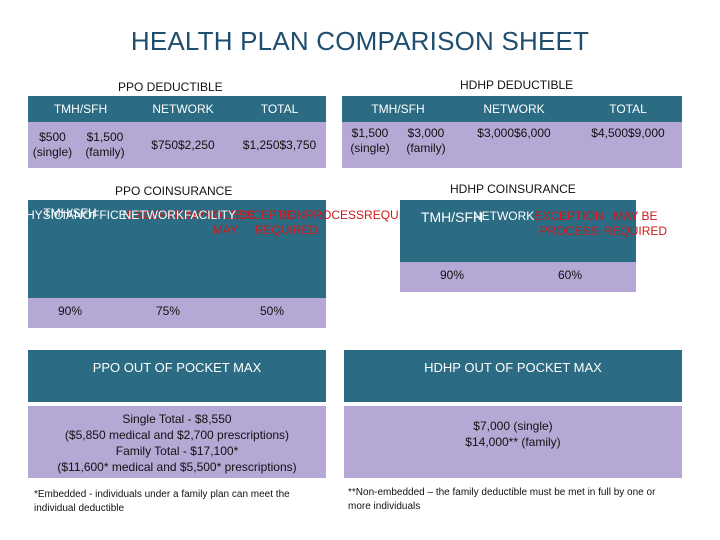 This screenshot has width=720, height=540. I want to click on hdhp-deductible-header-network: NETWORK, so click(514, 108).